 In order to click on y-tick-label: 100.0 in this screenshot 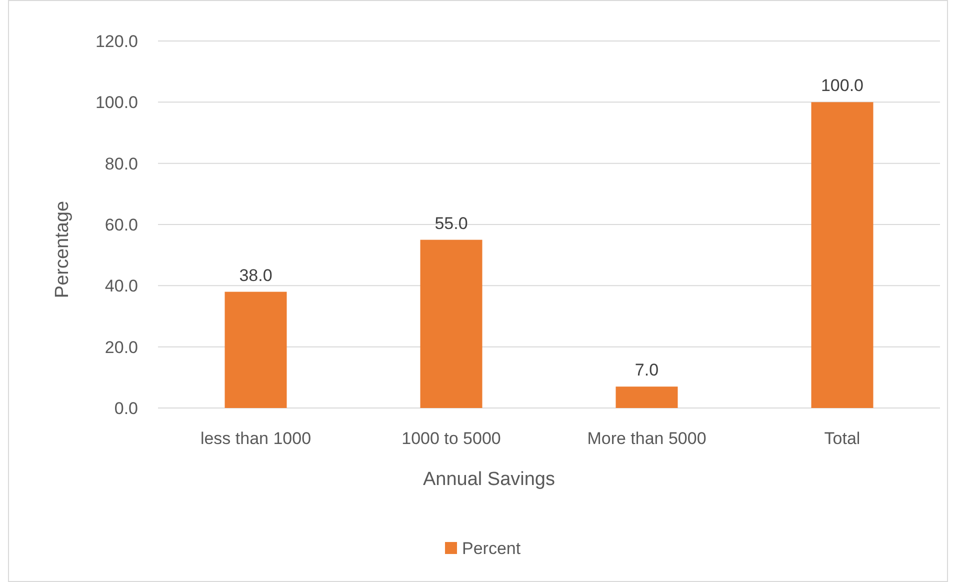, I will do `click(116, 102)`.